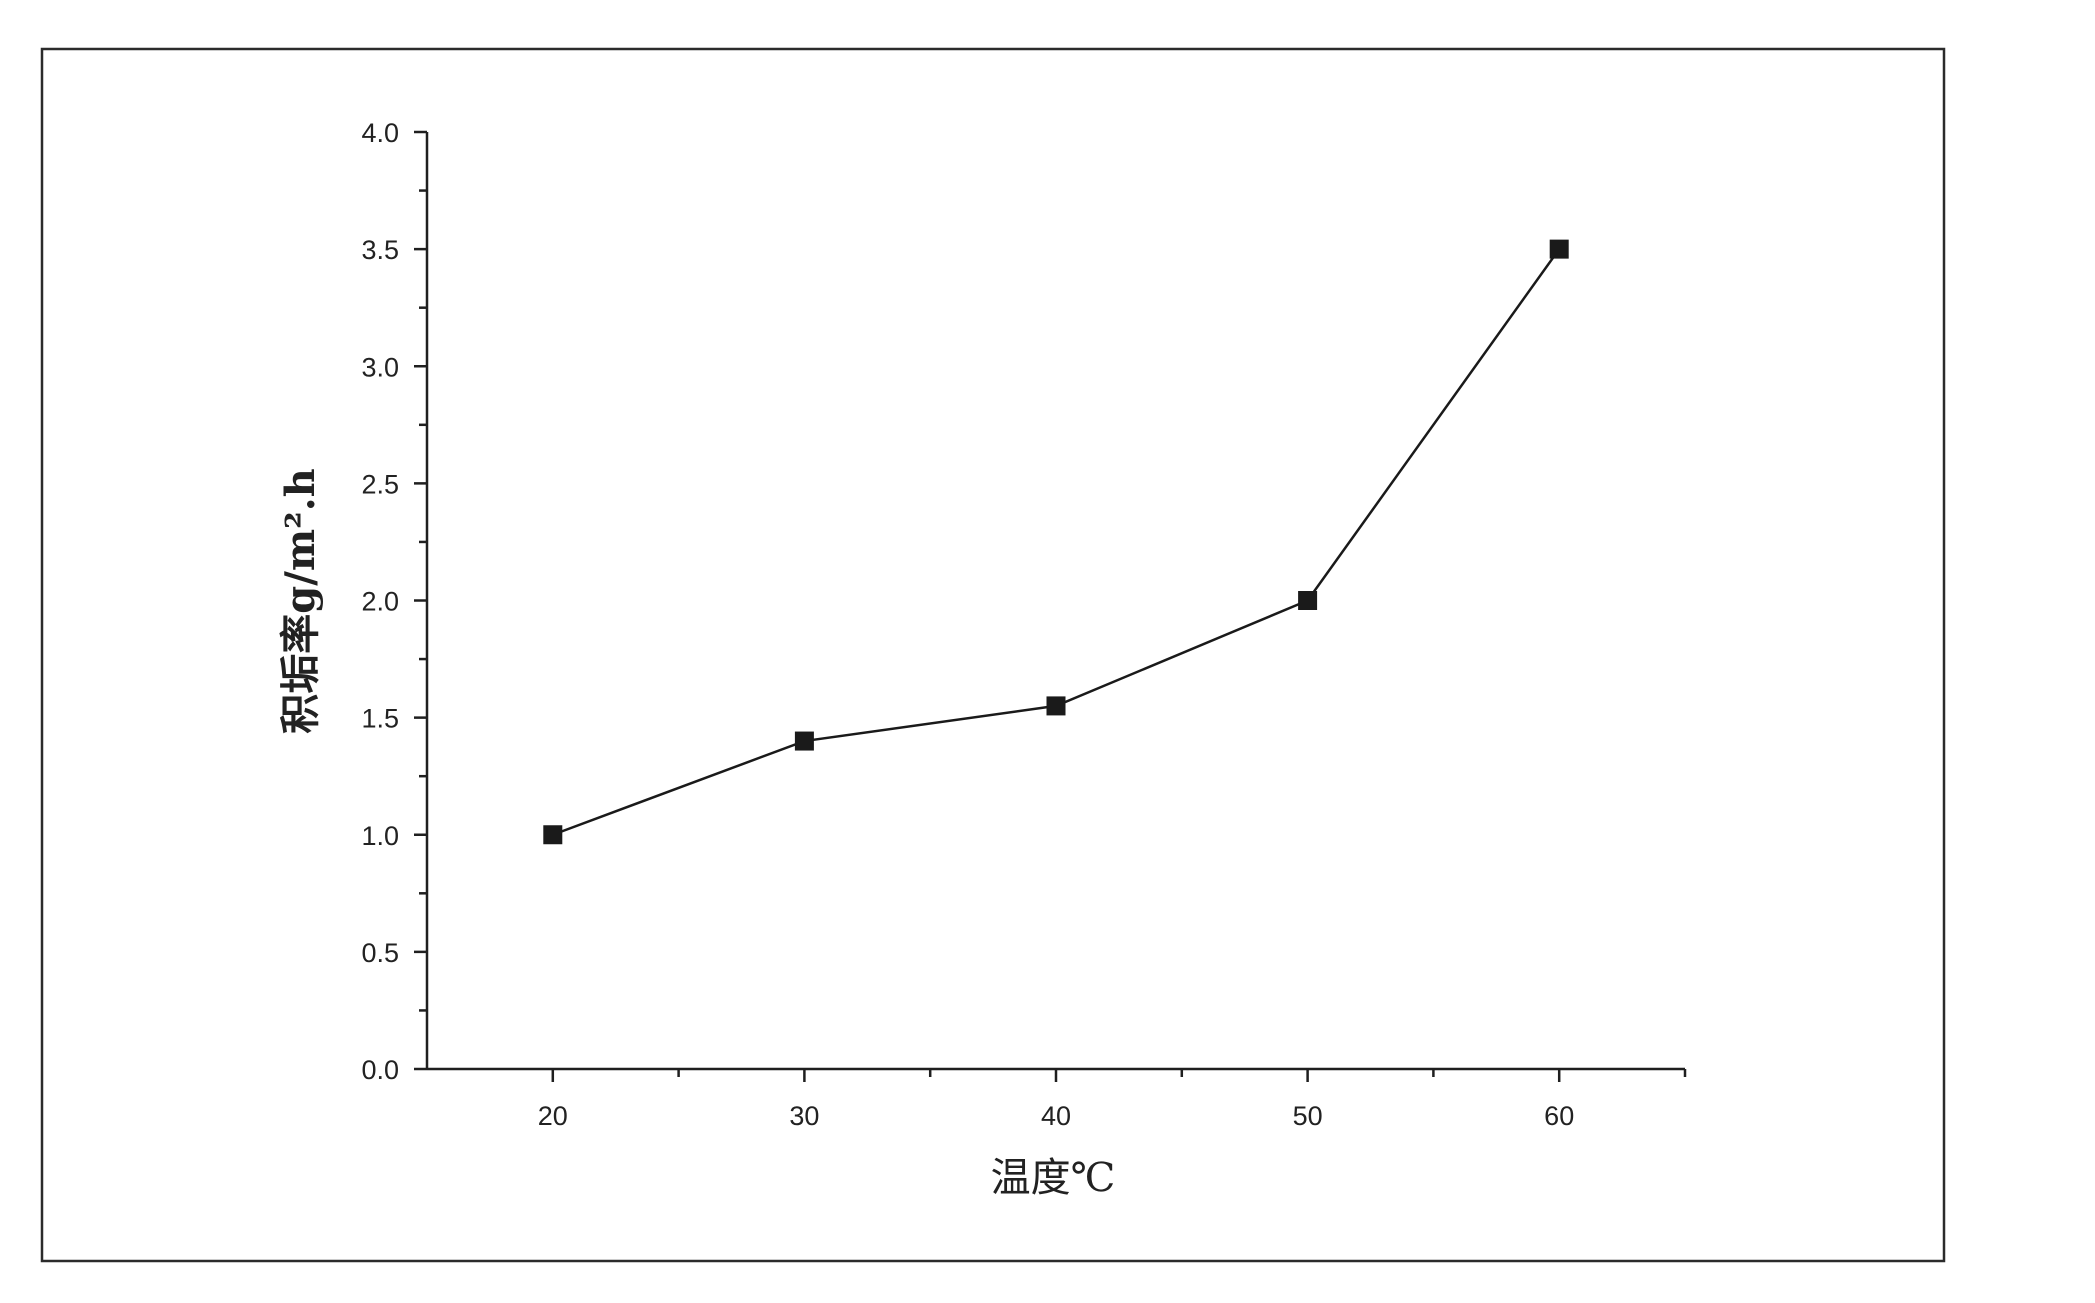  I want to click on y-tick-label: 1.0, so click(380, 836).